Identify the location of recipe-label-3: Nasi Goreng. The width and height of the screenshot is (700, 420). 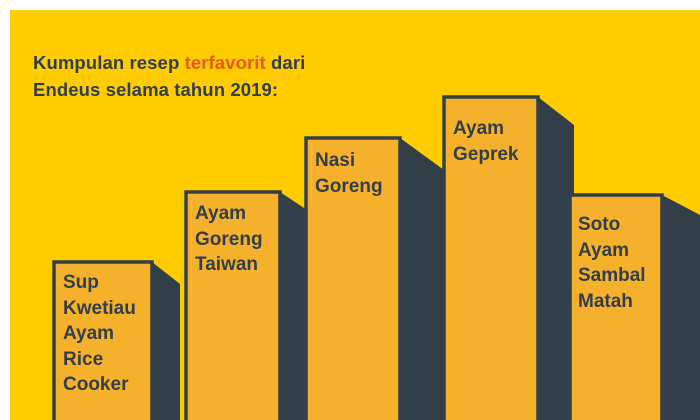
(349, 173).